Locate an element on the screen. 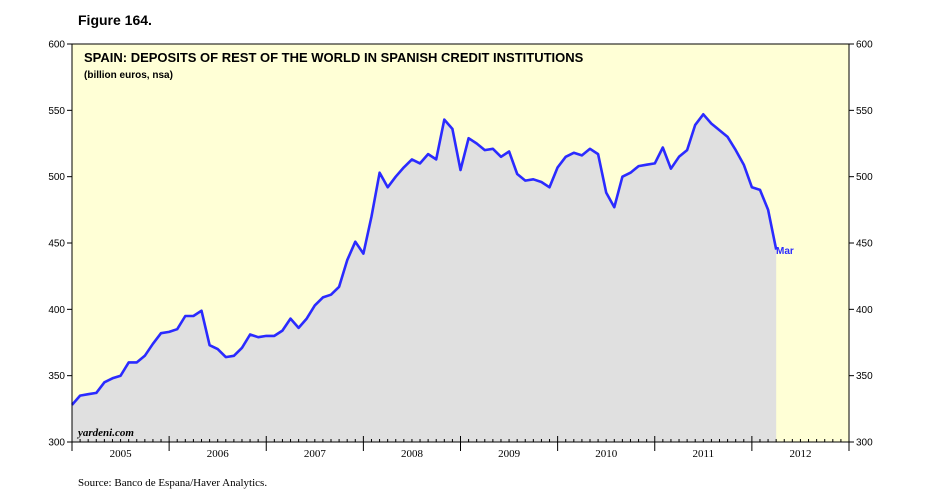 The image size is (941, 503). y-tick-label: 400 is located at coordinates (56, 310).